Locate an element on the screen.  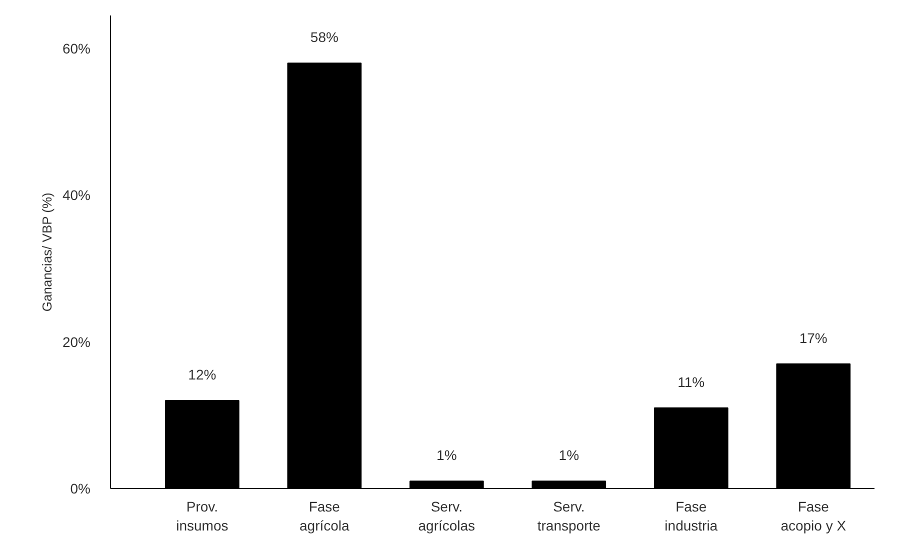
data-label: 11% is located at coordinates (691, 382).